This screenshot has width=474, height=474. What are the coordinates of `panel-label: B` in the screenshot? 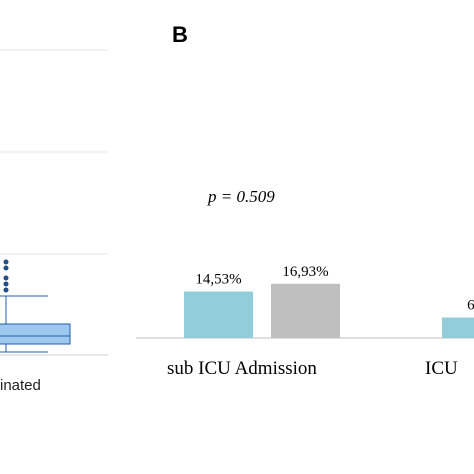 It's located at (180, 34).